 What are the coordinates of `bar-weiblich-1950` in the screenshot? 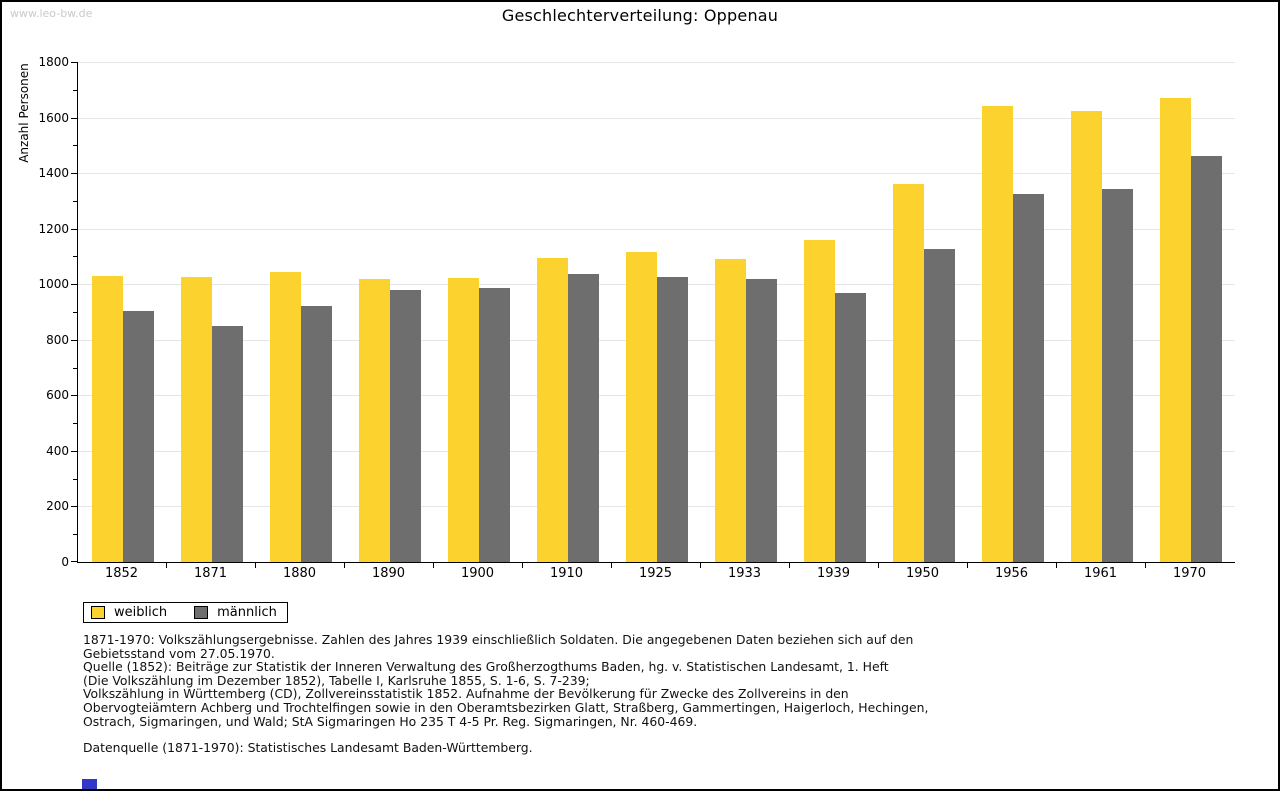 It's located at (908, 373).